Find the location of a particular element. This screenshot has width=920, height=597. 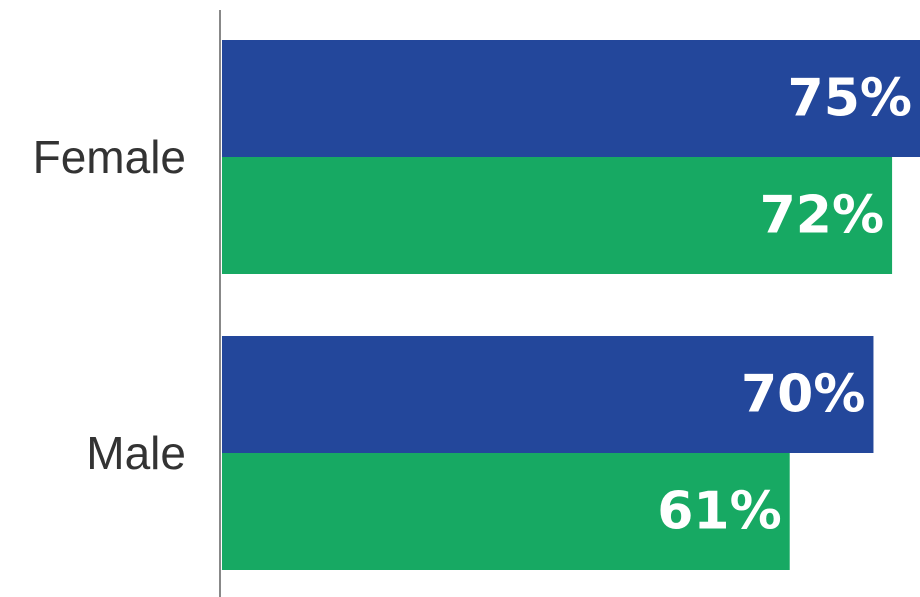

value-label-male-series-1: 70% is located at coordinates (803, 395).